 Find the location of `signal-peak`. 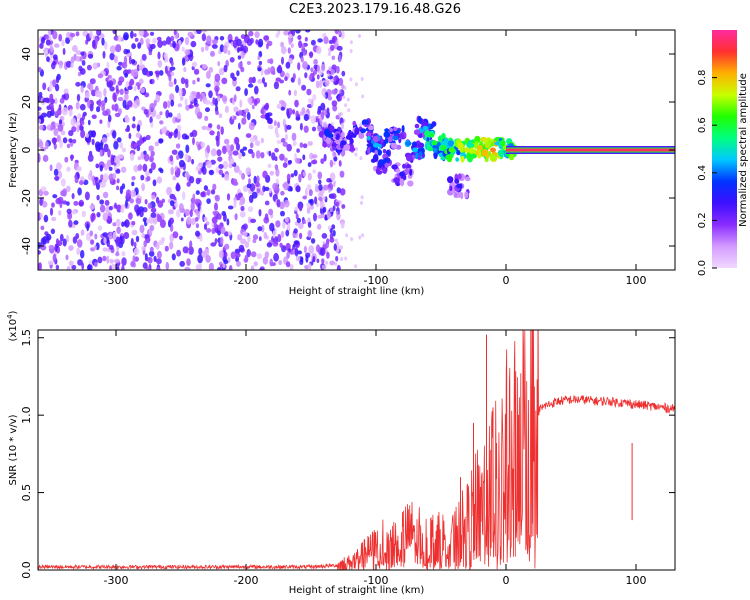

signal-peak is located at coordinates (343, 143).